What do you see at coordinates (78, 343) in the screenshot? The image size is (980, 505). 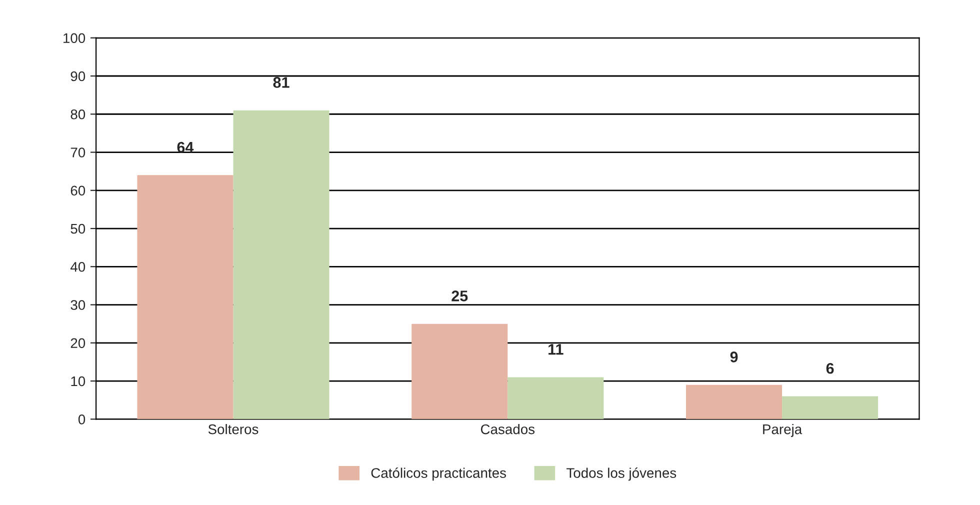 I see `y-tick-label: 20` at bounding box center [78, 343].